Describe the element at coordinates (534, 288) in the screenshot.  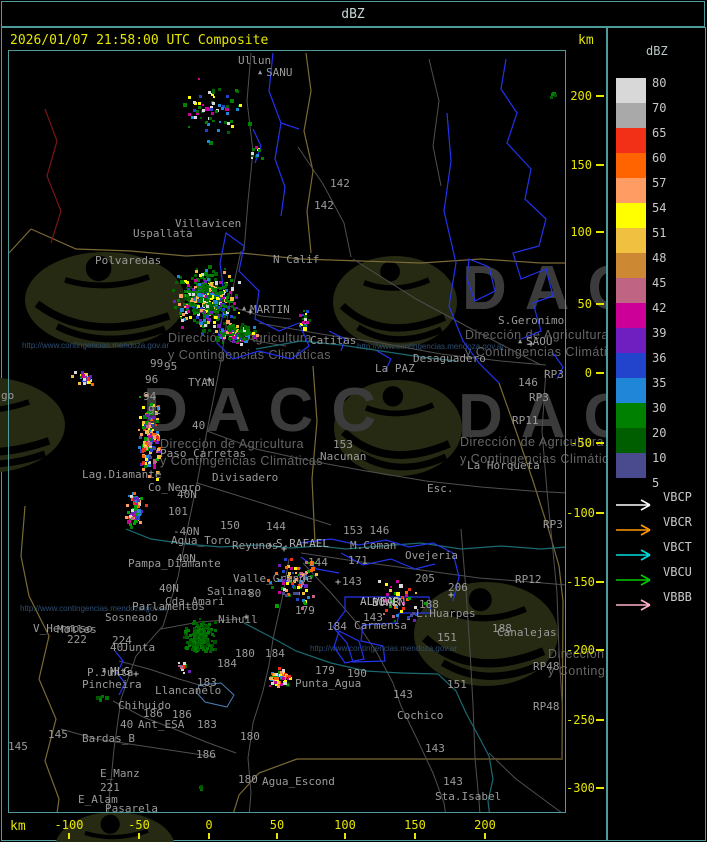
I see `dacc-watermark-text: DACC` at that location.